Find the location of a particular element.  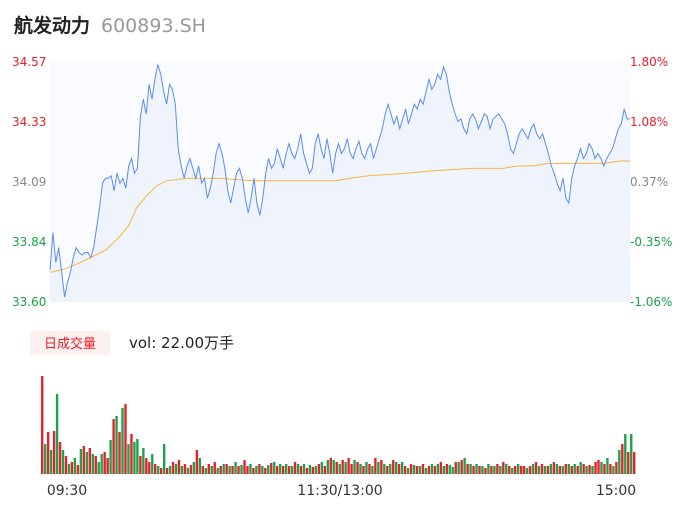

y-right-tick: 1.80% is located at coordinates (649, 62).